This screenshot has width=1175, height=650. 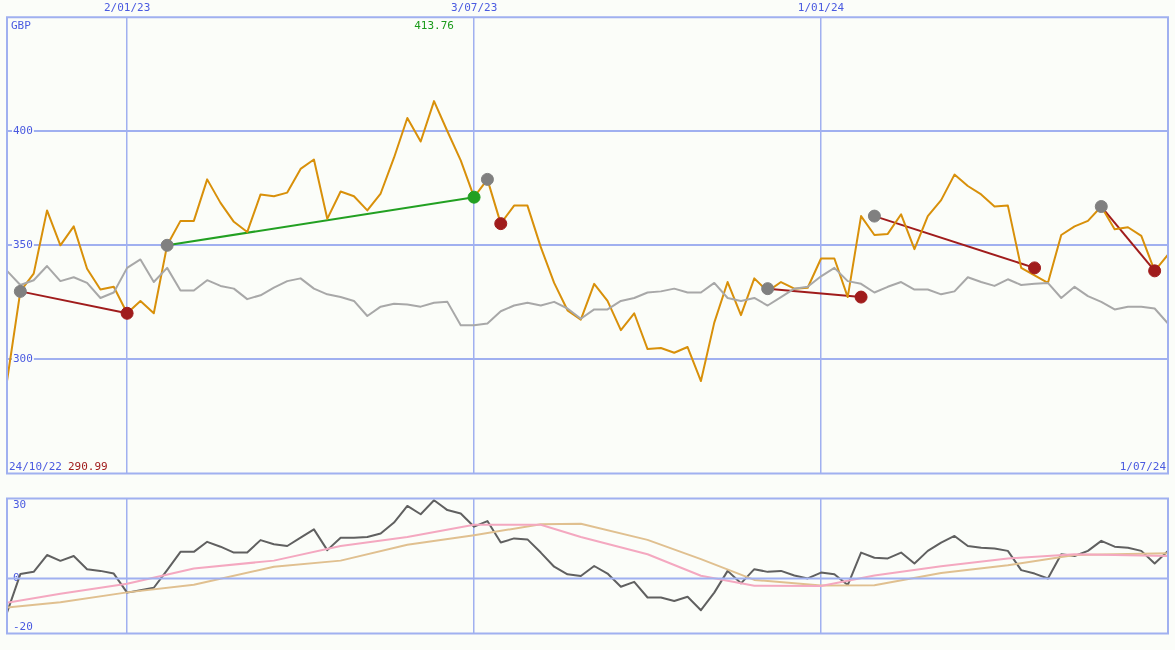 What do you see at coordinates (20, 505) in the screenshot?
I see `y-tick-label: 30` at bounding box center [20, 505].